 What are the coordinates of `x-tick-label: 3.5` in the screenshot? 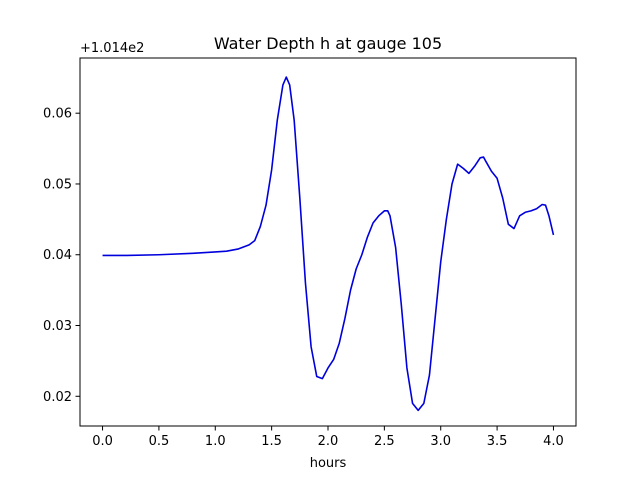 It's located at (497, 441).